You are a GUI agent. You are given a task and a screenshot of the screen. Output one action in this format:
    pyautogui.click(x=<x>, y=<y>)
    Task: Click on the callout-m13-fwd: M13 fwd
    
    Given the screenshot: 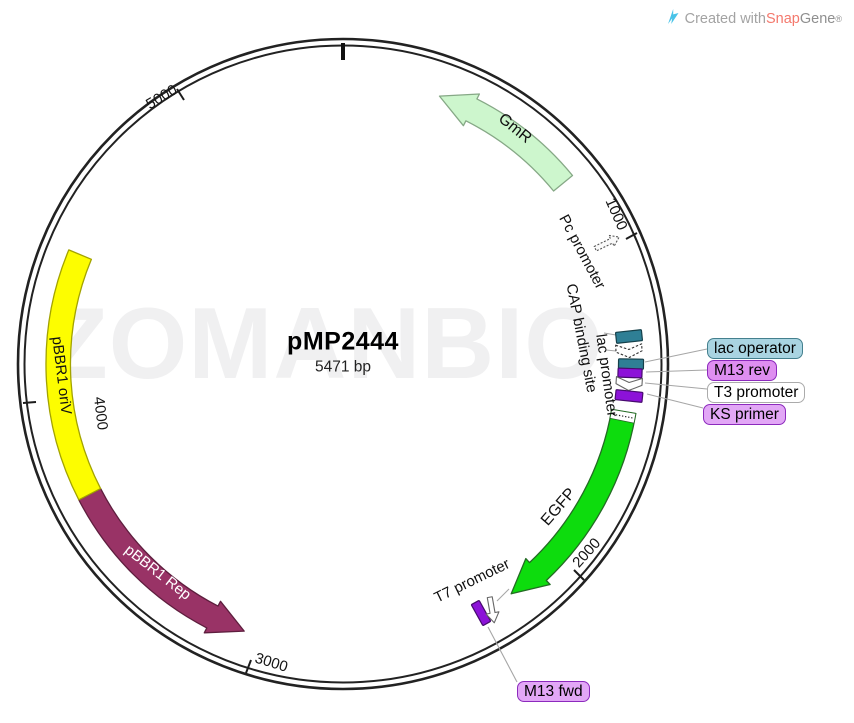 What is the action you would take?
    pyautogui.click(x=553, y=691)
    